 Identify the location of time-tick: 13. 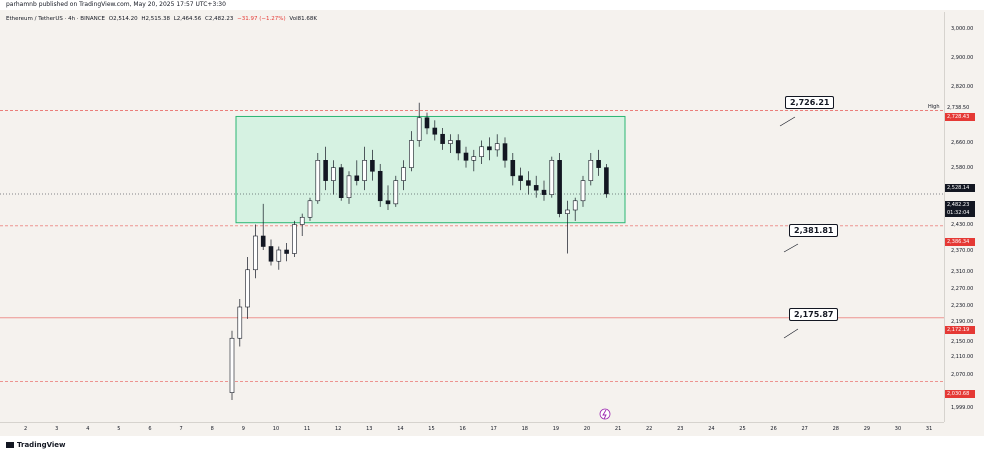
(369, 429).